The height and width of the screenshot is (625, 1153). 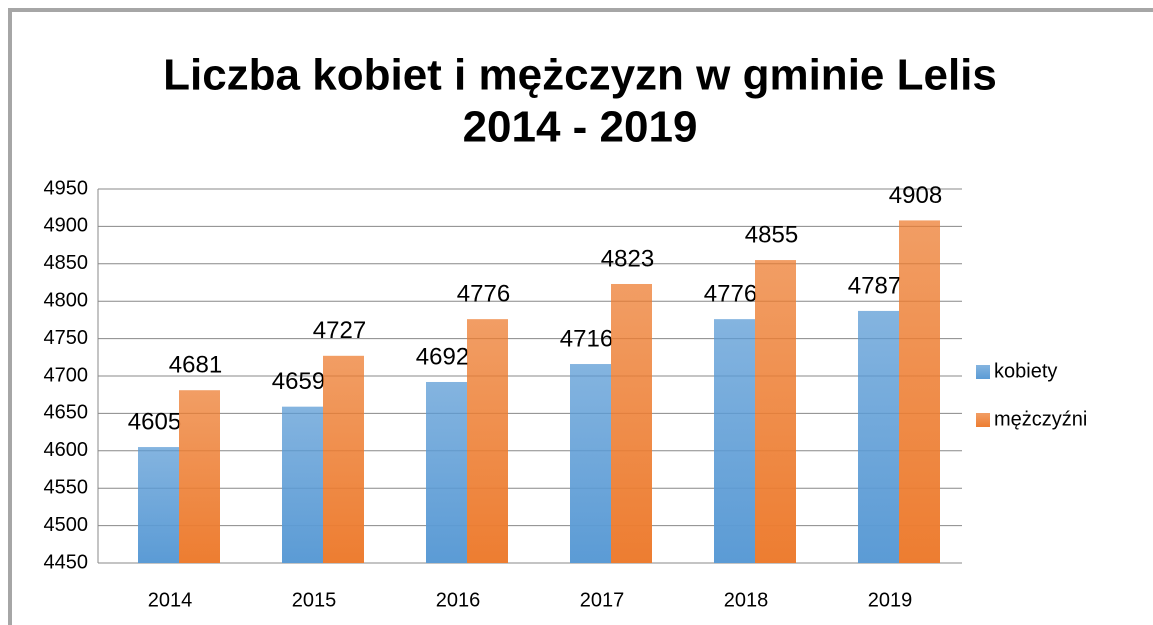 I want to click on data-label: 4855, so click(x=771, y=234).